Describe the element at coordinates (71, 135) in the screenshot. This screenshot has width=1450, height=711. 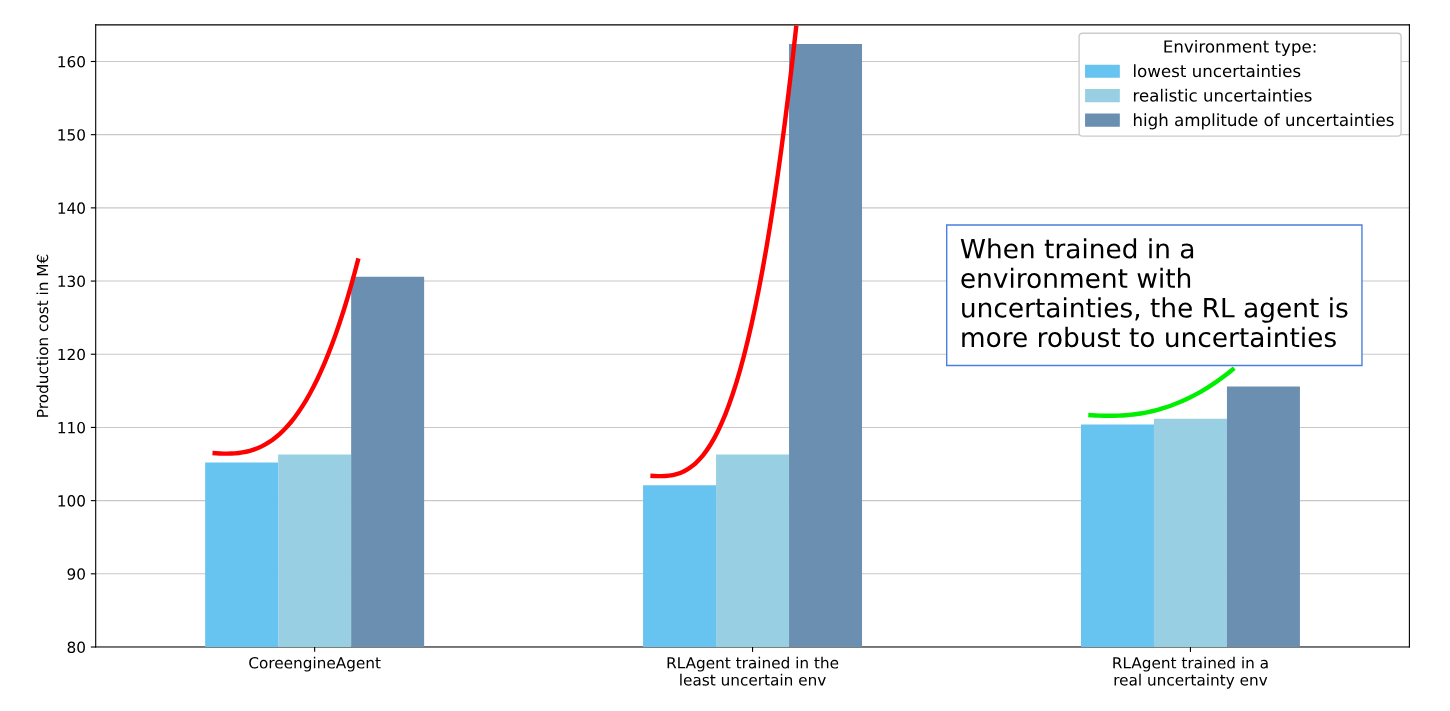
I see `y-tick-label: 150` at that location.